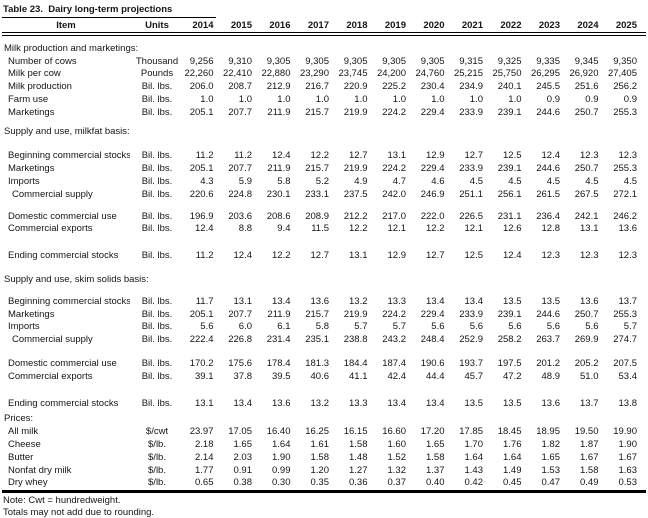 This screenshot has width=648, height=518. I want to click on value-cell: 250.7, so click(586, 169).